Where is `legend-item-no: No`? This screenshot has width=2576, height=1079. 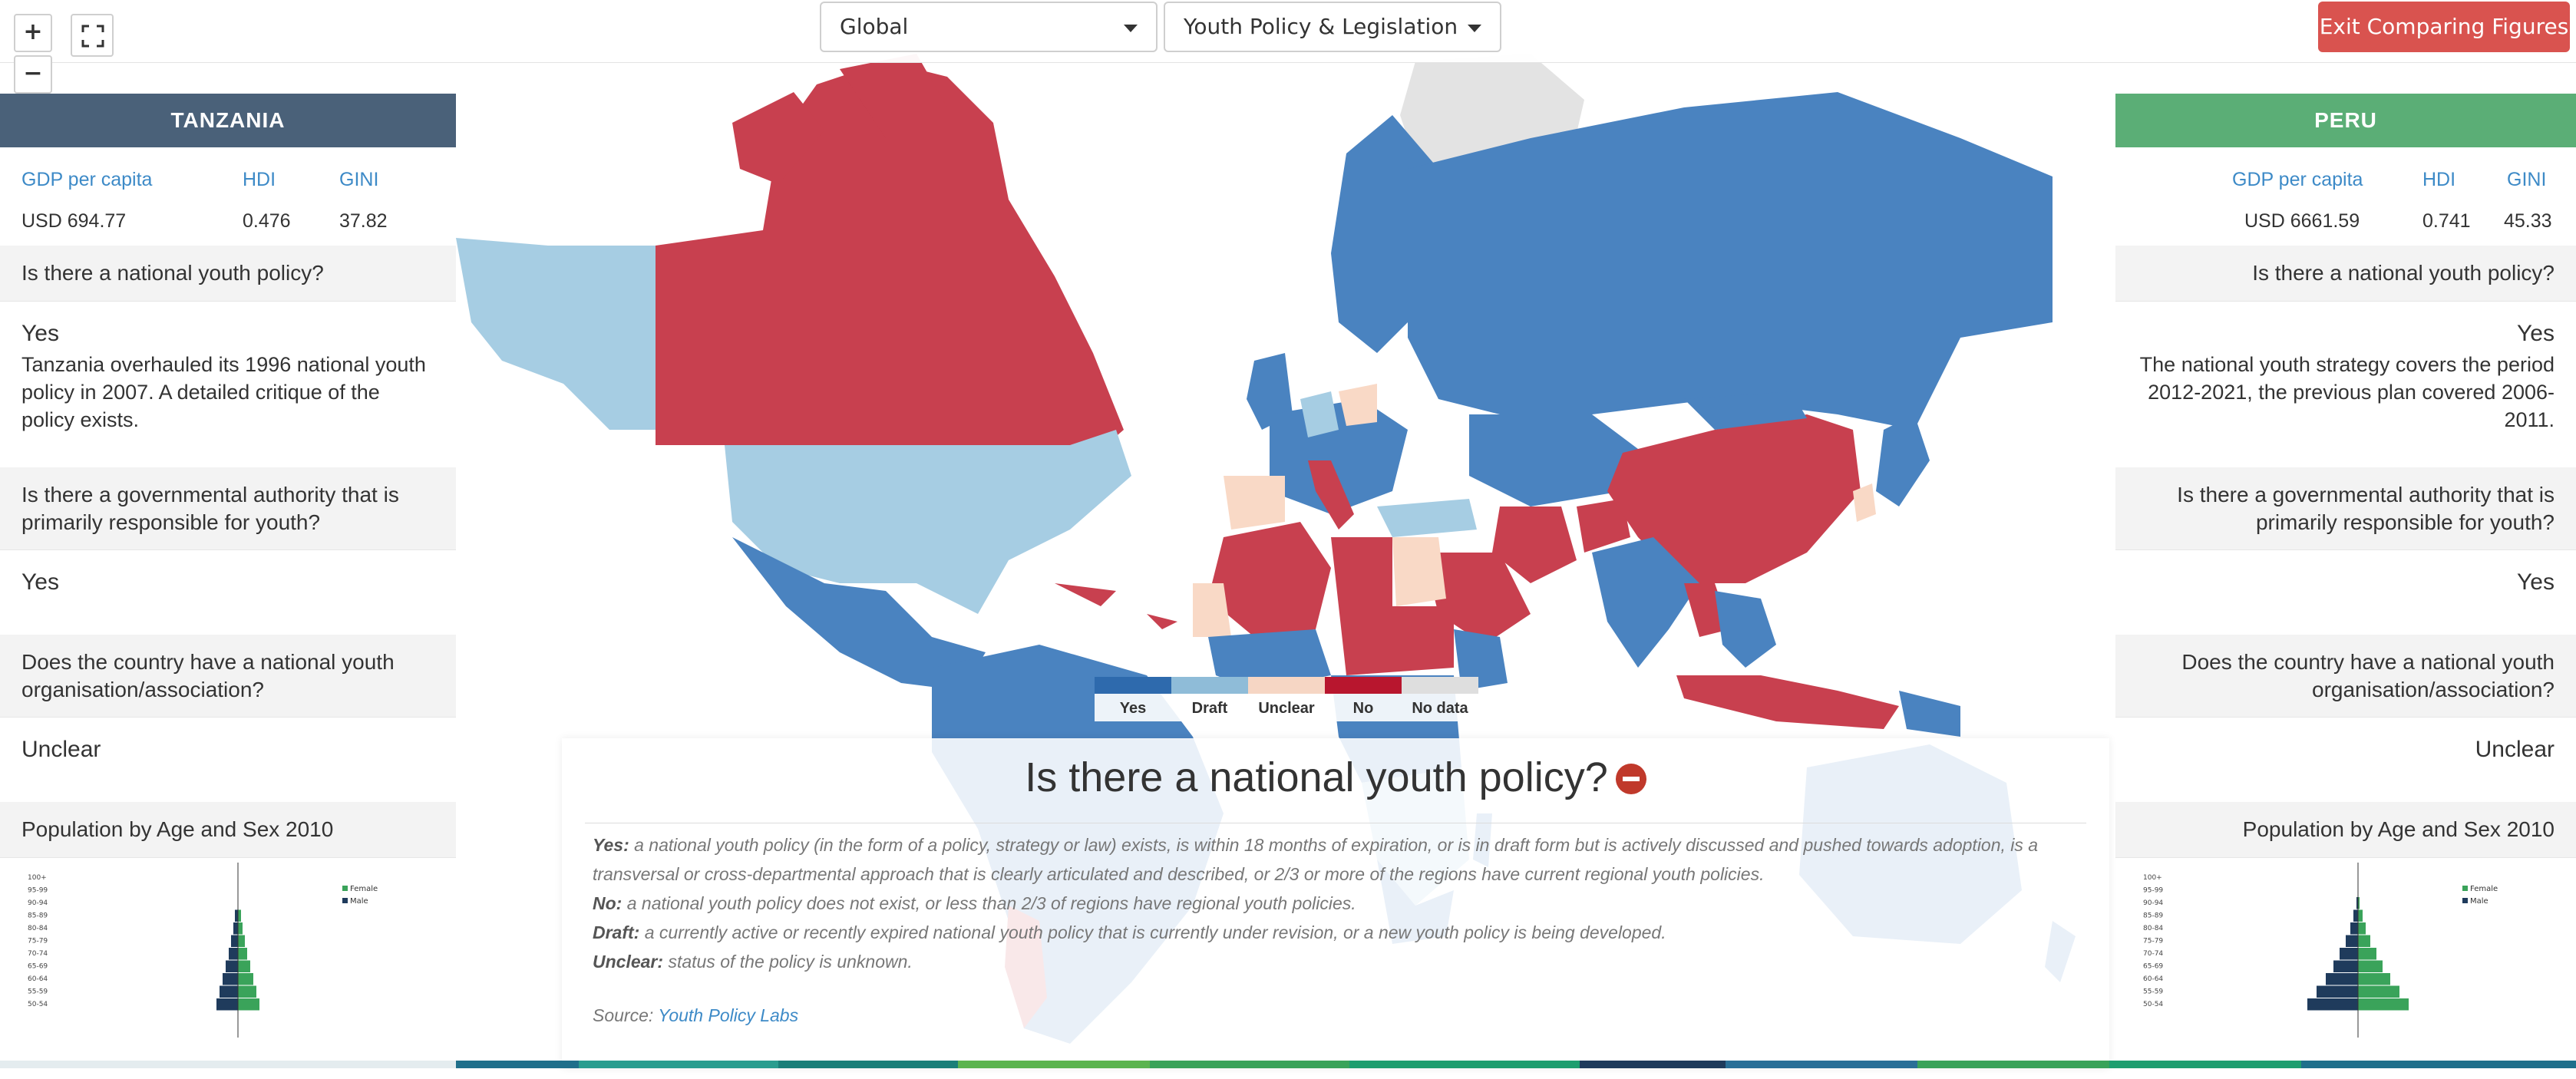
legend-item-no: No is located at coordinates (1363, 699).